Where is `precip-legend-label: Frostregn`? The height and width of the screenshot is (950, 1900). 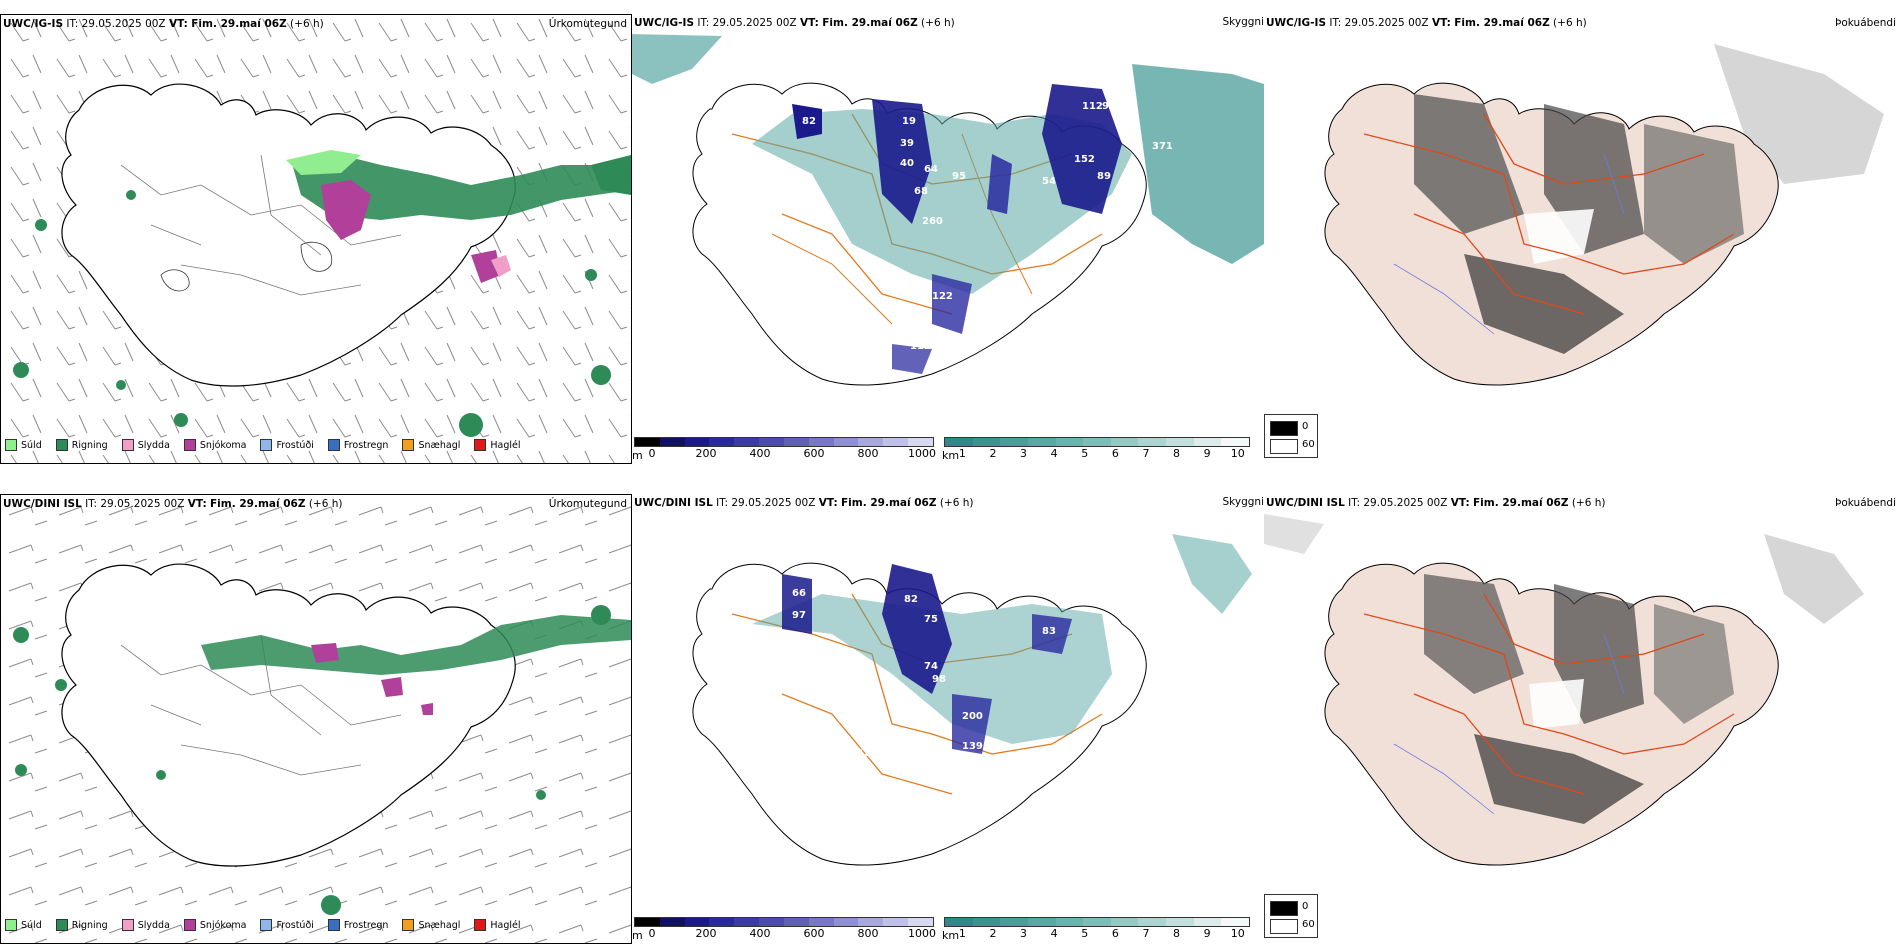
precip-legend-label: Frostregn is located at coordinates (366, 445).